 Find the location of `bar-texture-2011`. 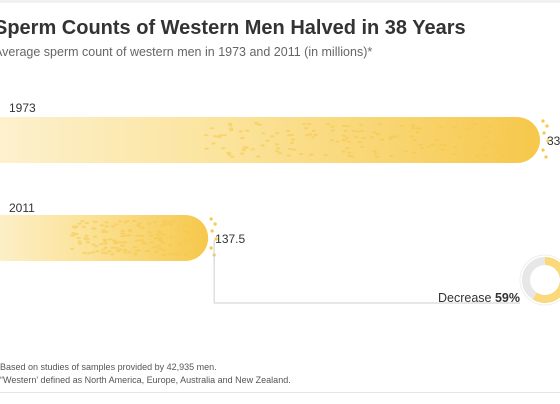

bar-texture-2011 is located at coordinates (130, 237).